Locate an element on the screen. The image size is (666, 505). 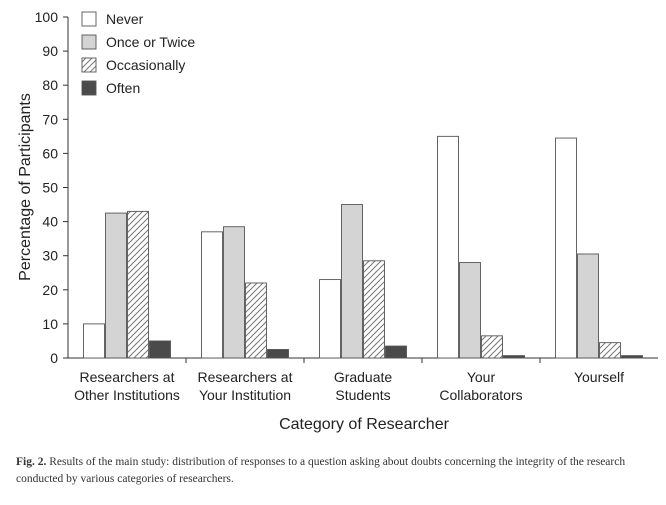
y-axis-title: Percentage of Participants is located at coordinates (25, 187).